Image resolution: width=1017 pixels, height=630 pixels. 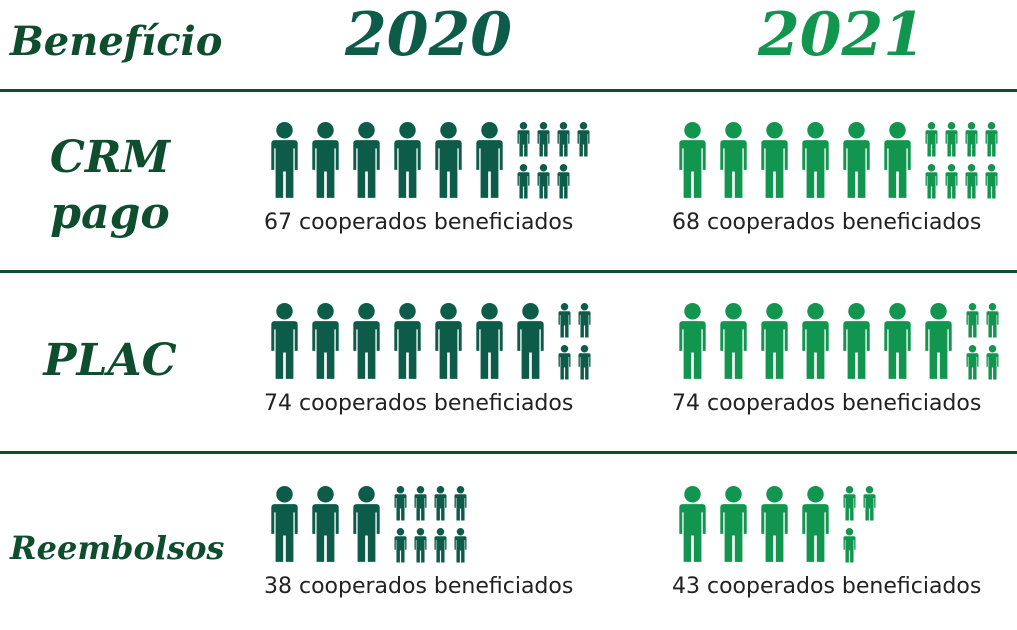 I want to click on category-label: Reembolsos, so click(x=117, y=548).